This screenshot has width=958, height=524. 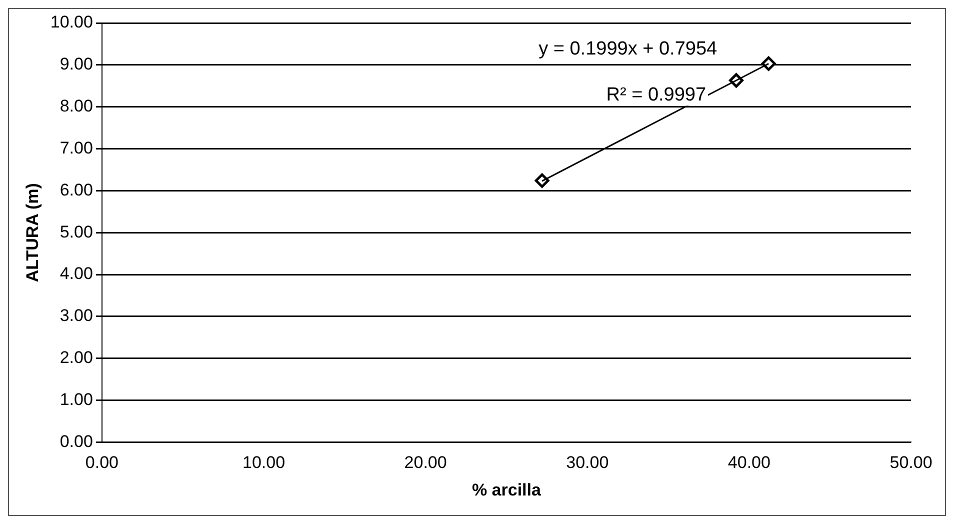 What do you see at coordinates (76, 148) in the screenshot?
I see `y-tick-label: 7.00` at bounding box center [76, 148].